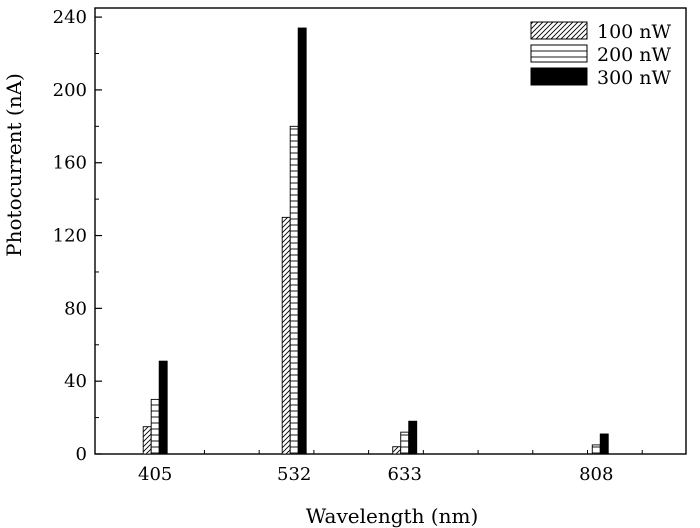 This screenshot has width=700, height=528. I want to click on y-axis: 0 40 80 120 160 200 240, so click(77, 236).